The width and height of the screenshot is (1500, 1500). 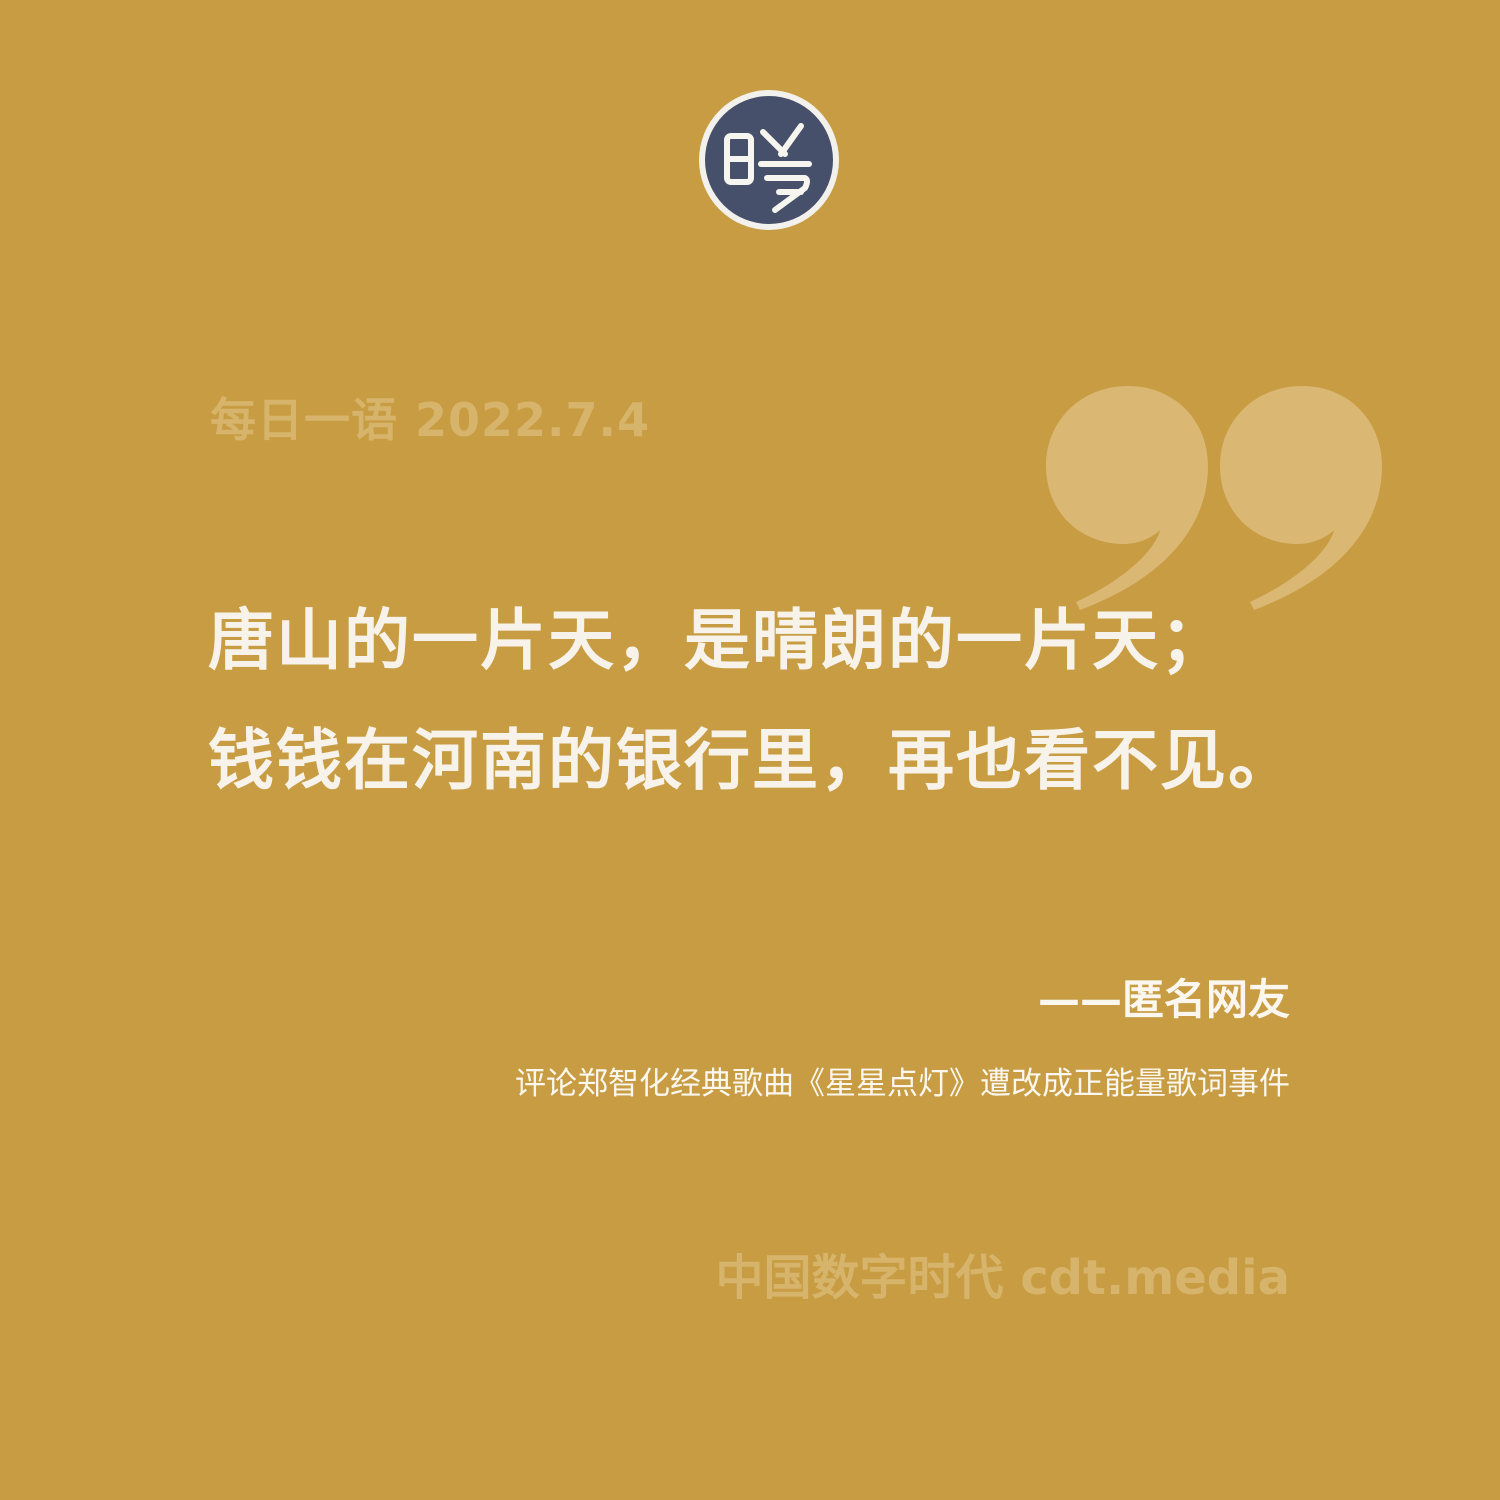 I want to click on quote-line-2: 钱钱在河南的银行里，再也看不见。, so click(x=752, y=760).